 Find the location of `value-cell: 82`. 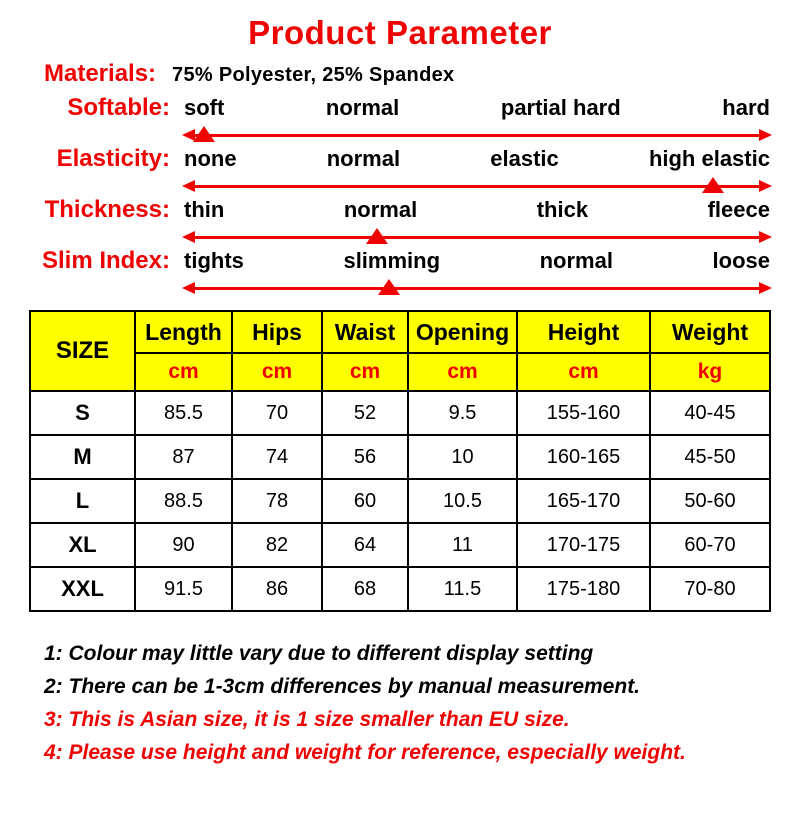

value-cell: 82 is located at coordinates (277, 545).